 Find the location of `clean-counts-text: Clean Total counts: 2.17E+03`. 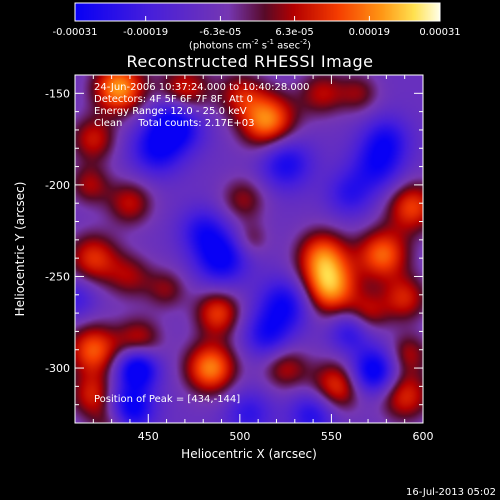

clean-counts-text: Clean Total counts: 2.17E+03 is located at coordinates (174, 123).